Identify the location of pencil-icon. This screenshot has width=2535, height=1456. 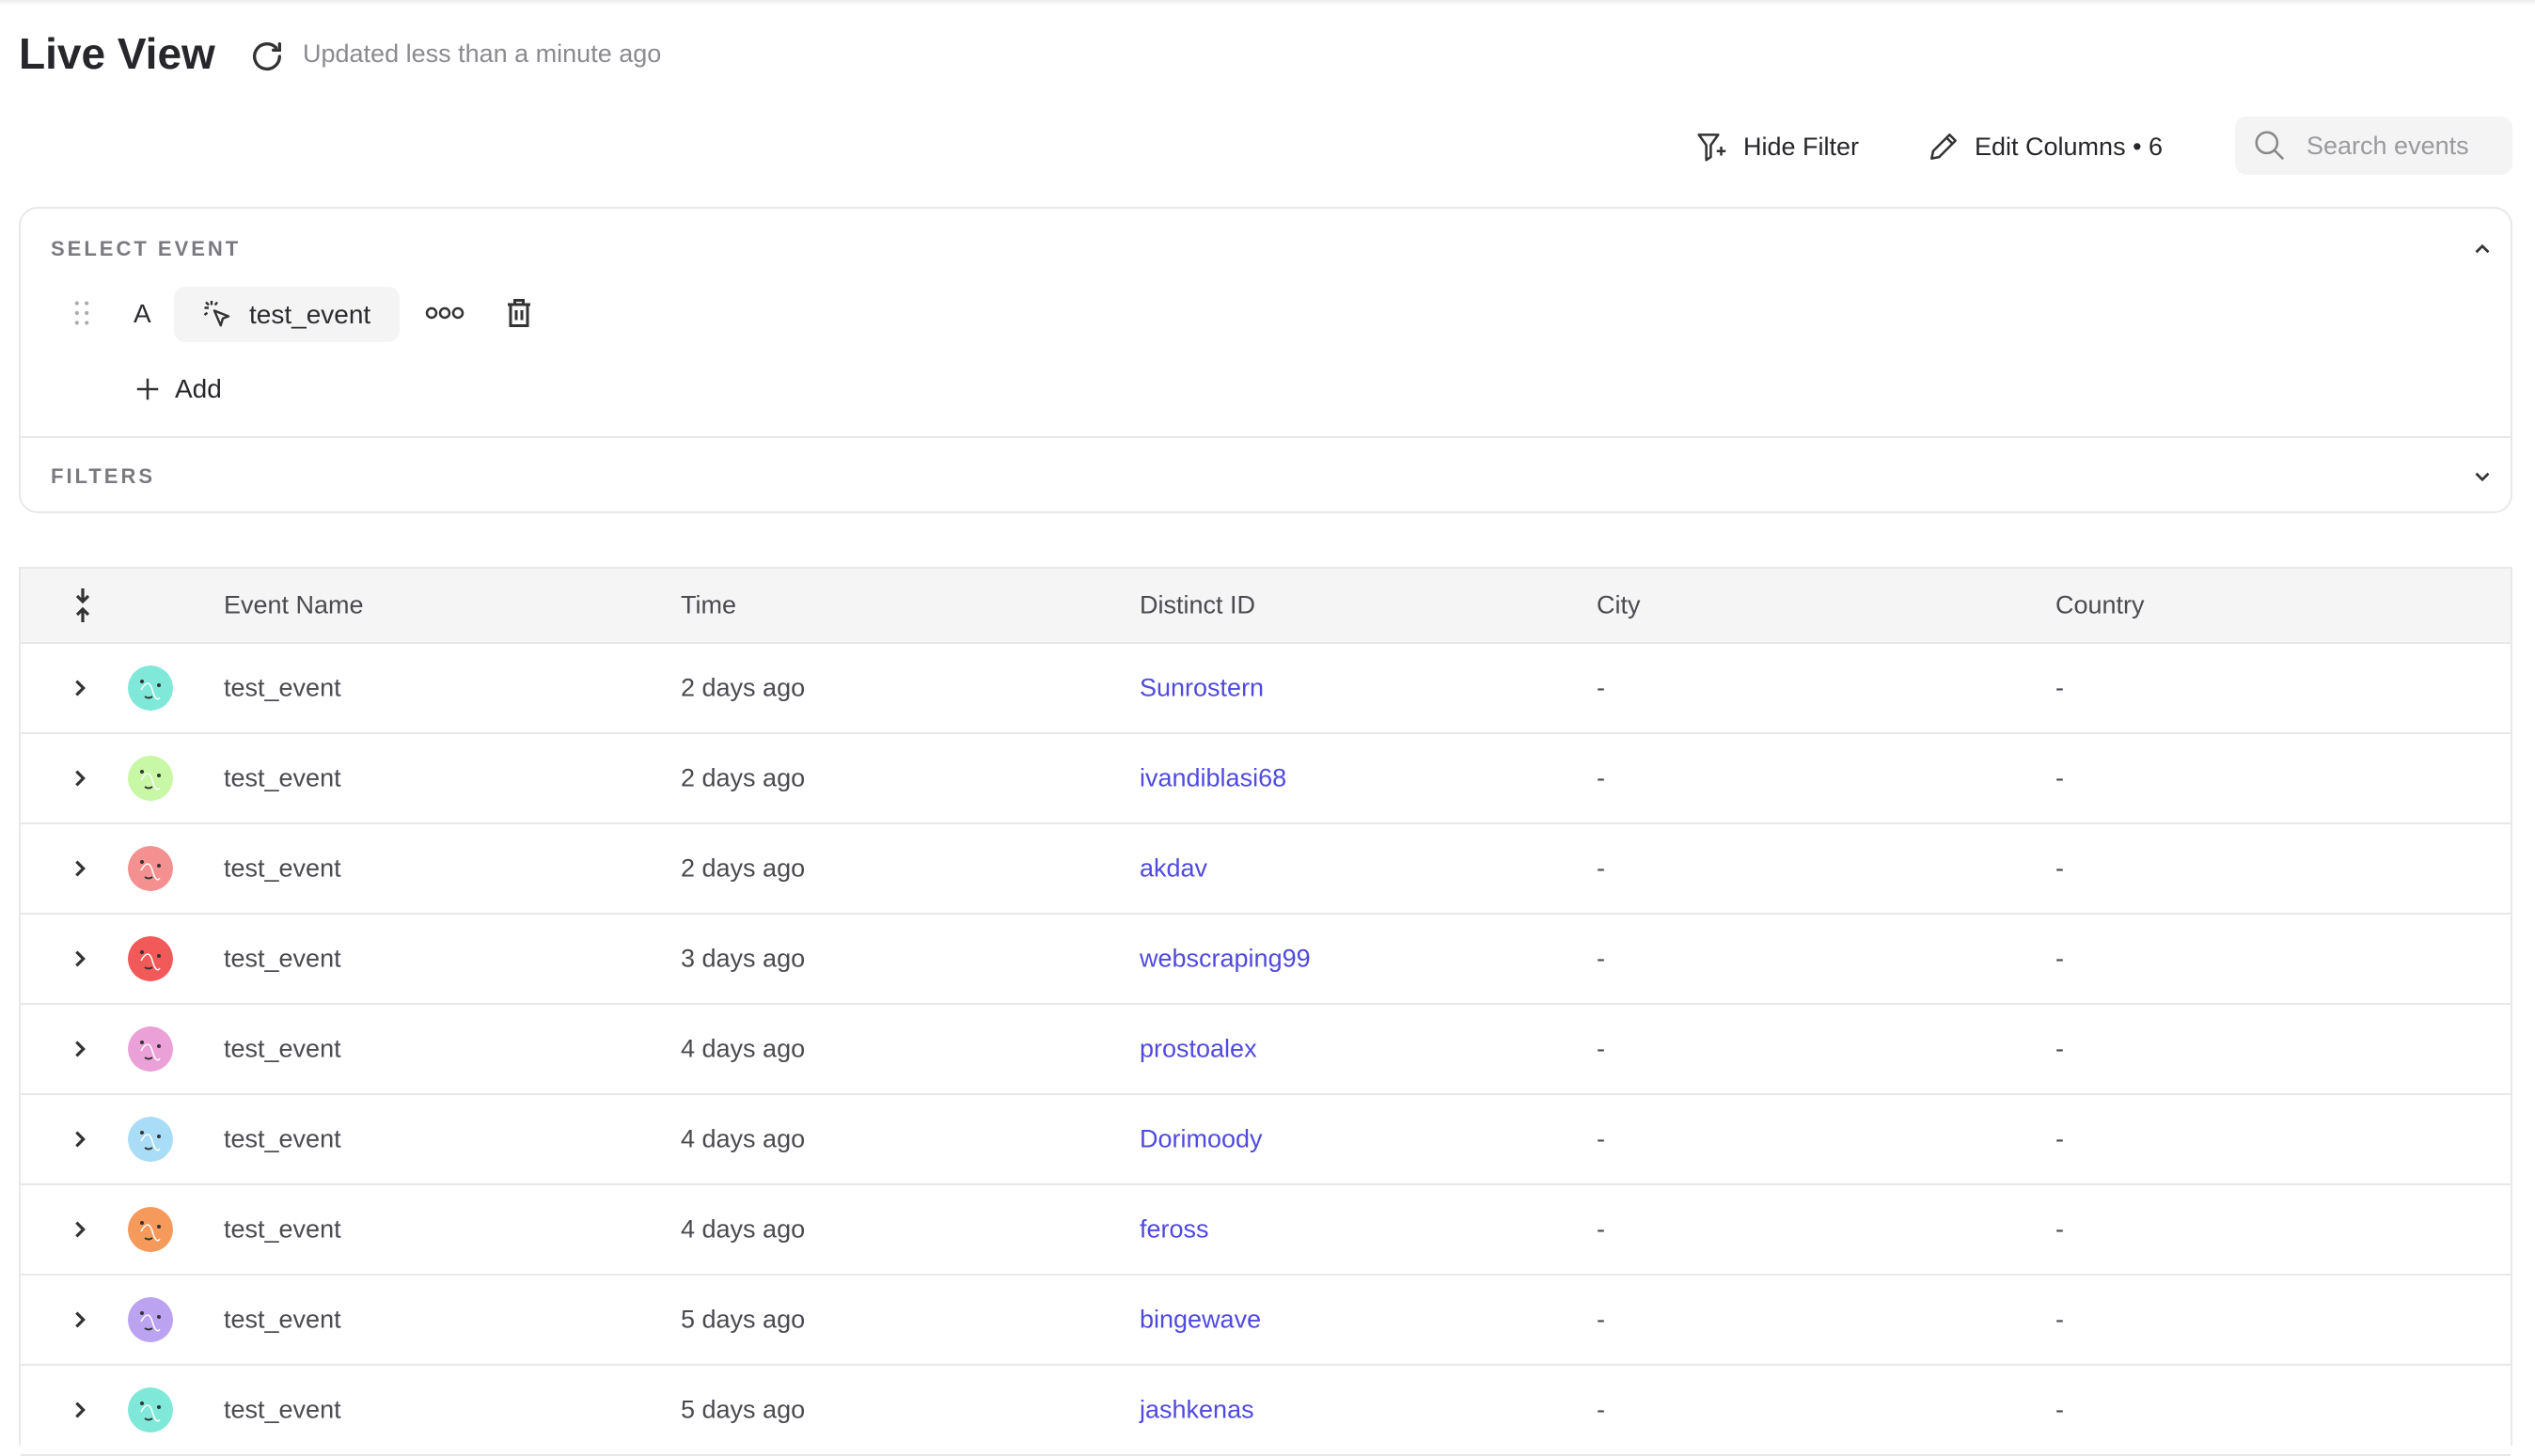
(1944, 146).